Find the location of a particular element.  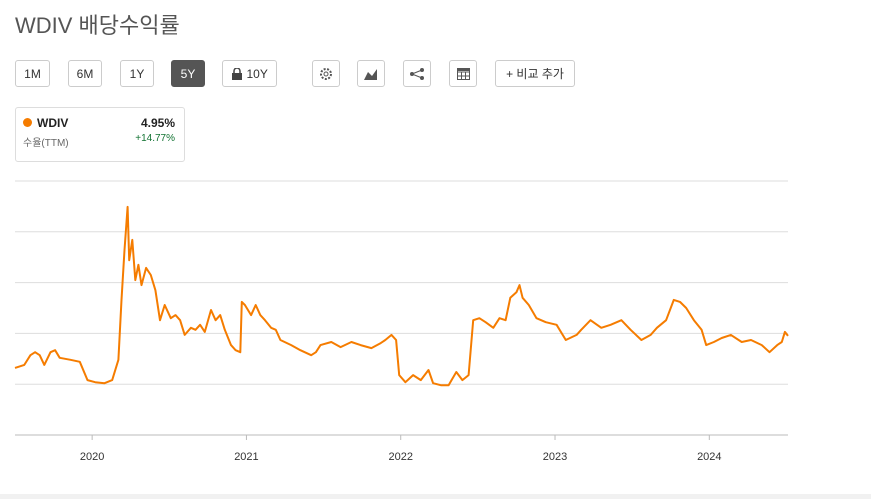

x-tick-label: 2023 is located at coordinates (555, 457).